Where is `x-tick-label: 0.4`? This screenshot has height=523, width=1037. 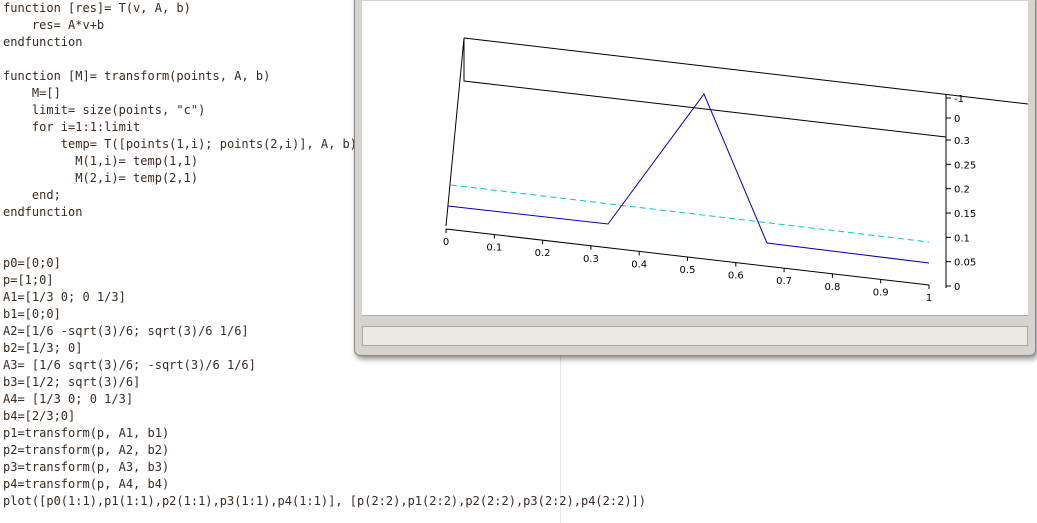
x-tick-label: 0.4 is located at coordinates (639, 264).